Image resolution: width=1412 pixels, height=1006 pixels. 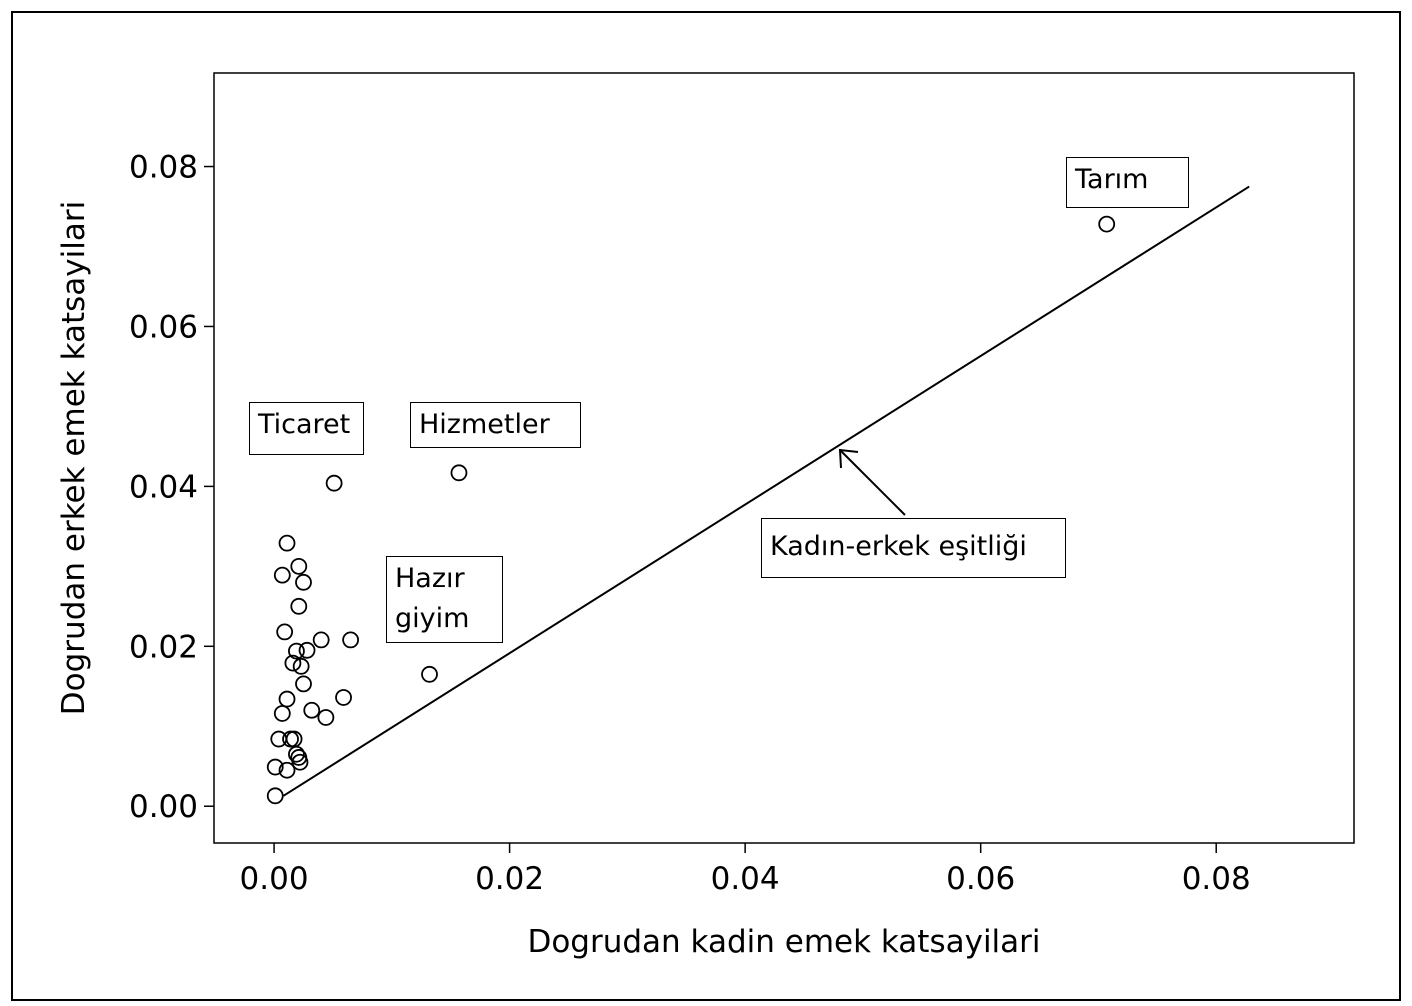 What do you see at coordinates (163, 168) in the screenshot?
I see `y-tick-label: 0.08` at bounding box center [163, 168].